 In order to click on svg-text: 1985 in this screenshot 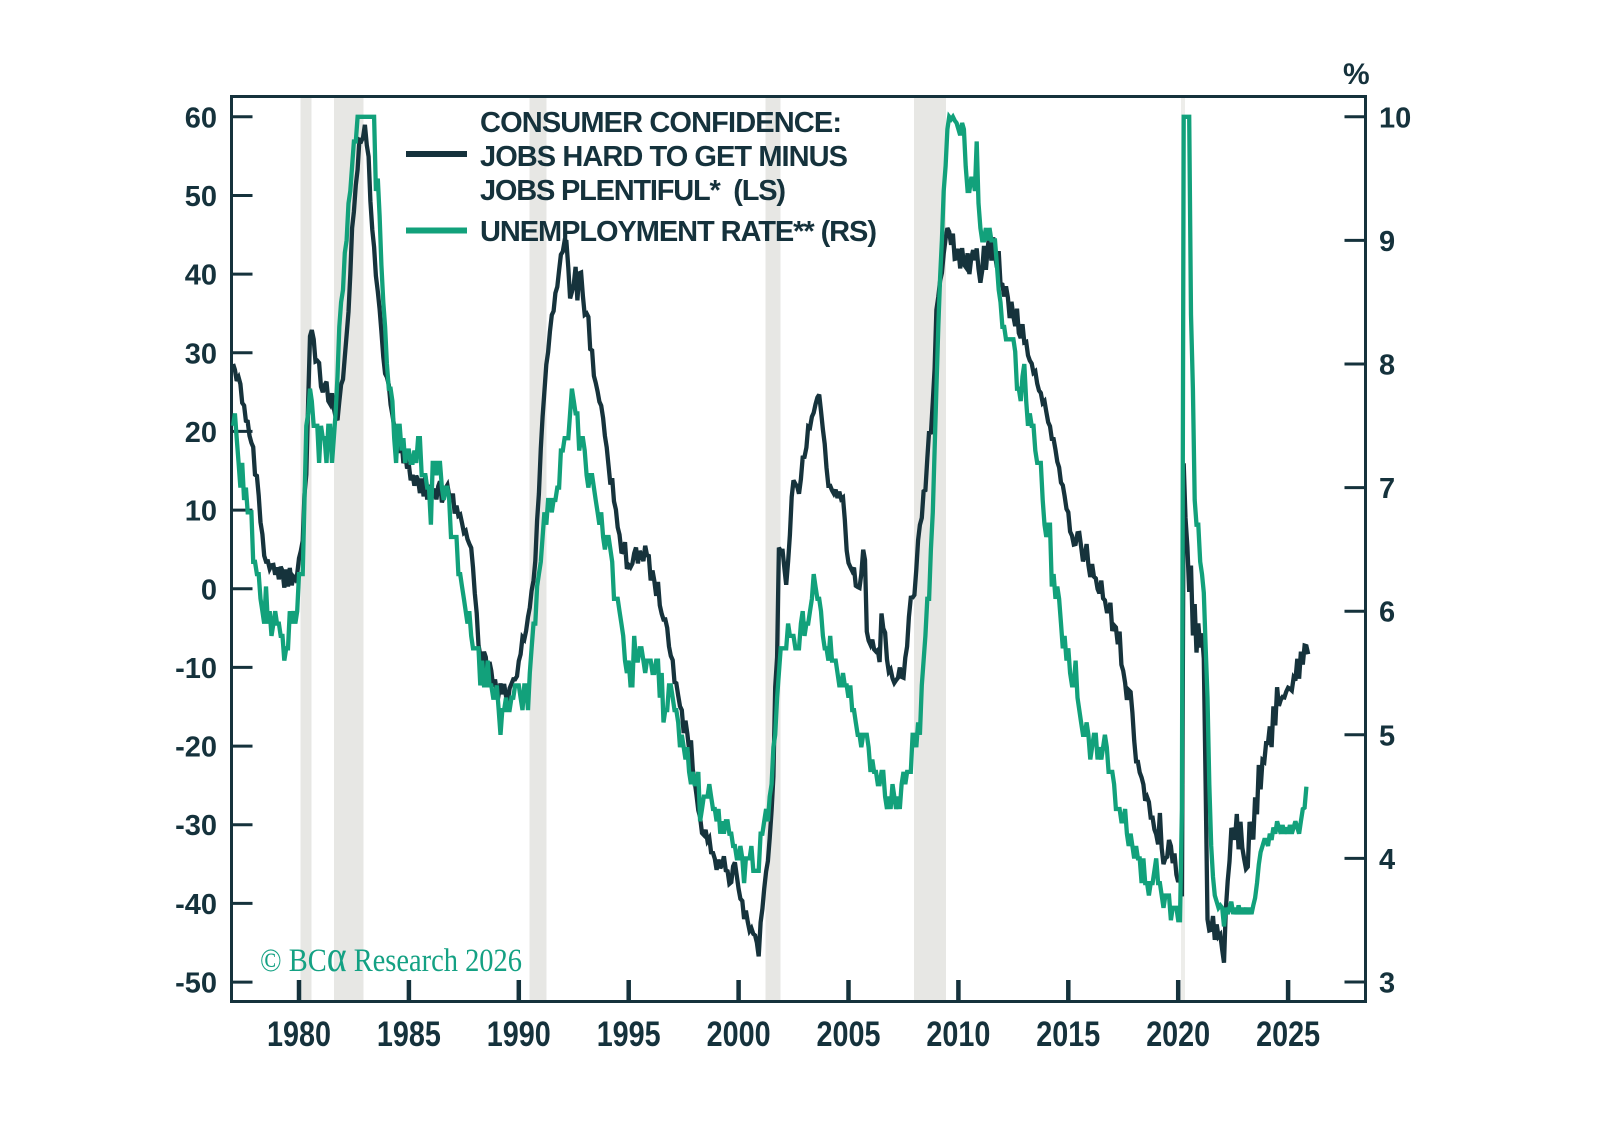, I will do `click(409, 1034)`.